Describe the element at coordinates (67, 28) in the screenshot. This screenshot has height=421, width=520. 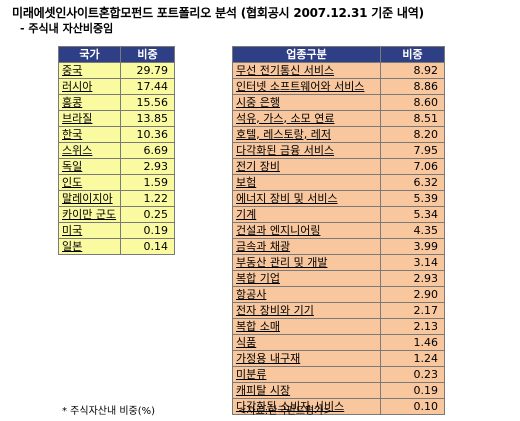
I see `page-subtitle: - 주식내 자산비중임` at that location.